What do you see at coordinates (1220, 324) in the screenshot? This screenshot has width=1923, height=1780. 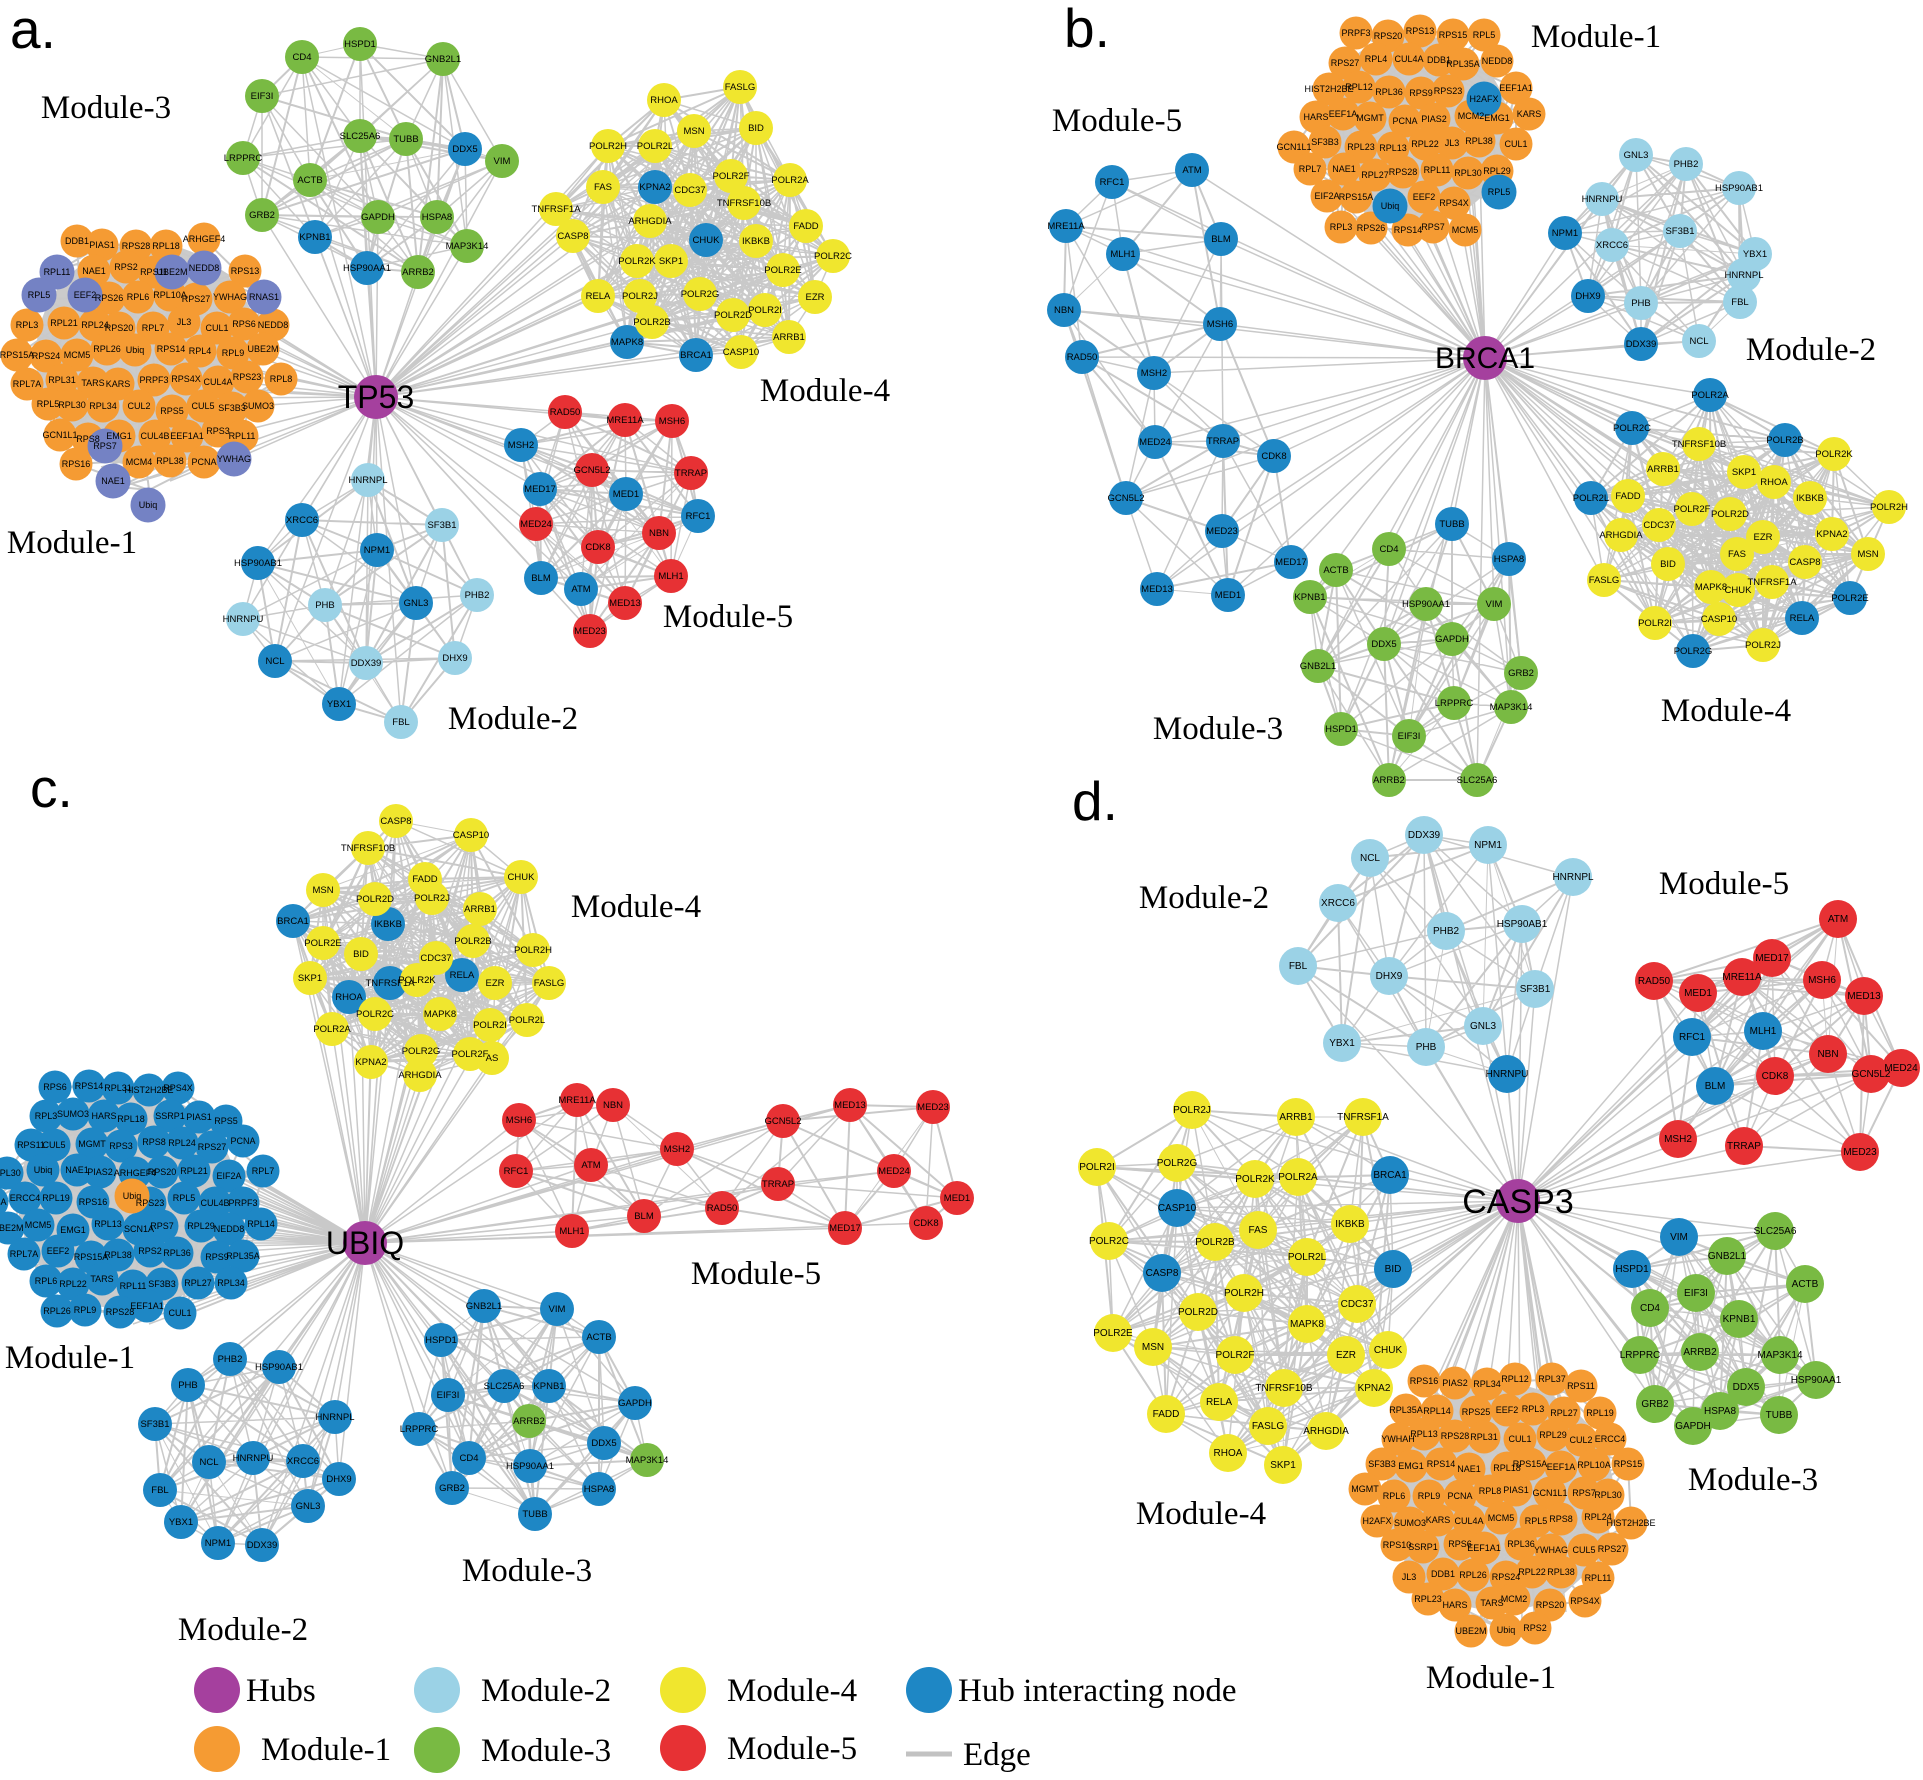 I see `svg-text: MSH6` at bounding box center [1220, 324].